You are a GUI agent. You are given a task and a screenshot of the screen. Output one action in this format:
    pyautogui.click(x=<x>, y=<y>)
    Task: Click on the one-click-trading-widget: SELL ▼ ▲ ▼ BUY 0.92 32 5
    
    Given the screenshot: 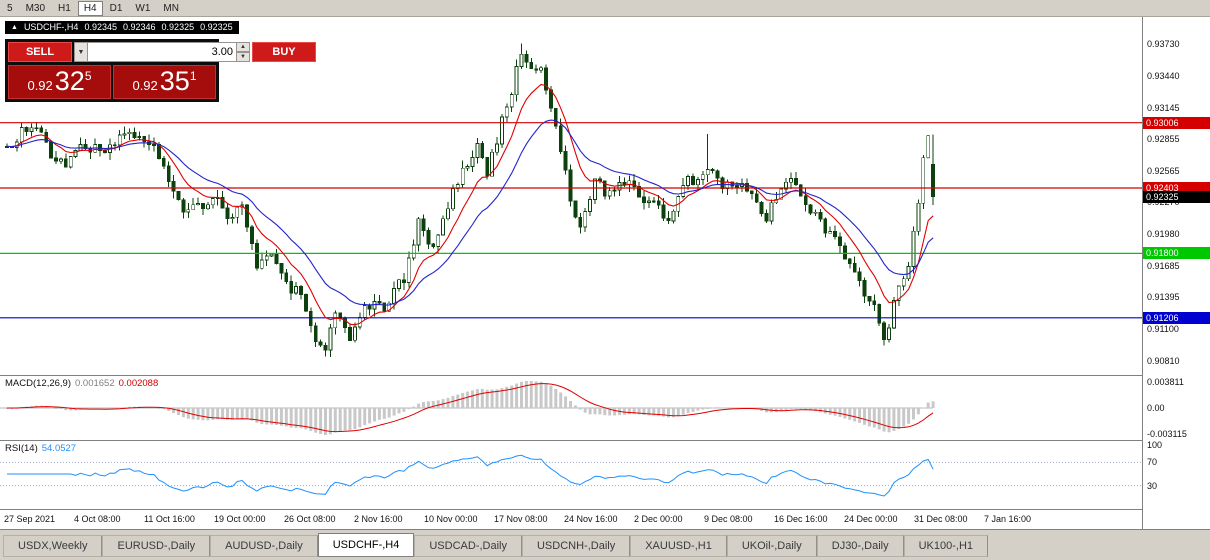 What is the action you would take?
    pyautogui.click(x=160, y=70)
    